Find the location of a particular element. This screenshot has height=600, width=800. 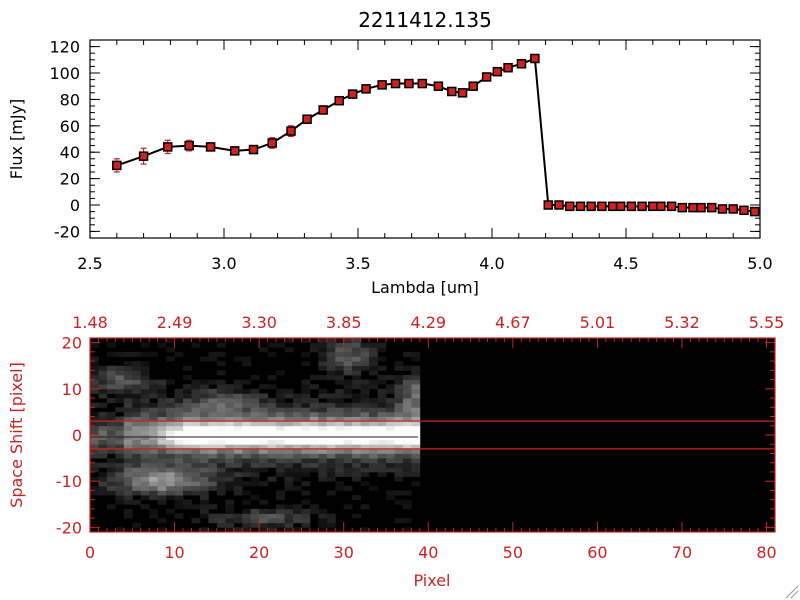

space-shift-tick-label: 10 is located at coordinates (72, 389).